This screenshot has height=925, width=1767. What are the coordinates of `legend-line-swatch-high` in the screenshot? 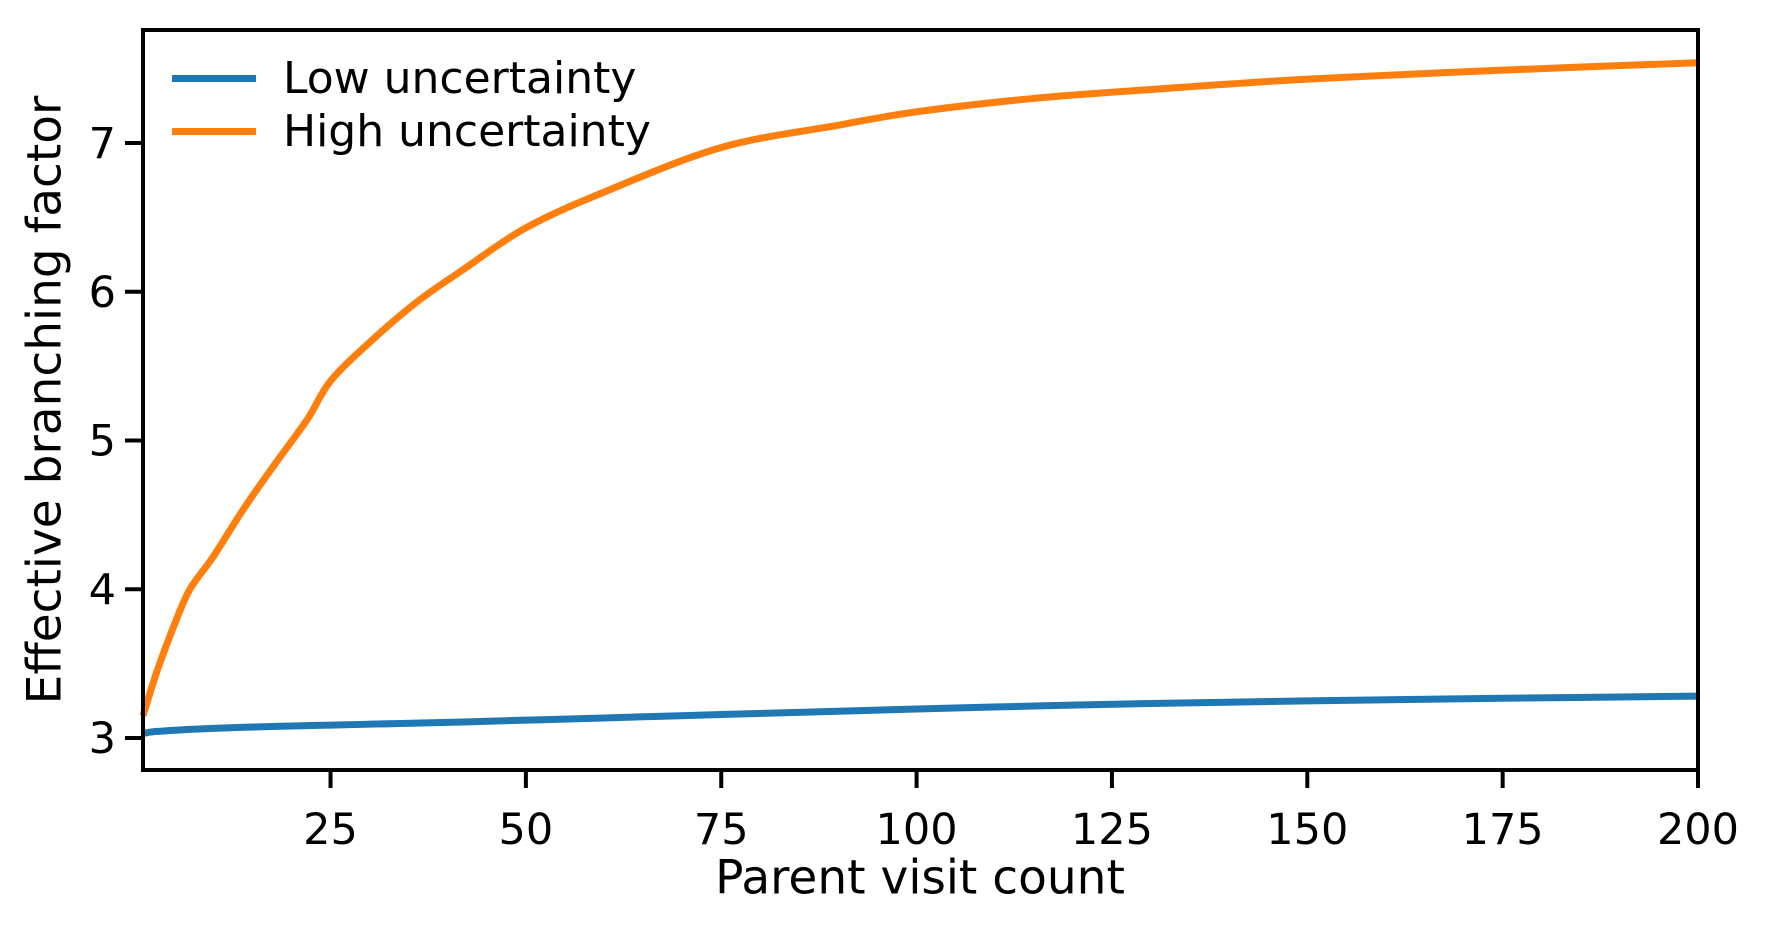 It's located at (214, 131).